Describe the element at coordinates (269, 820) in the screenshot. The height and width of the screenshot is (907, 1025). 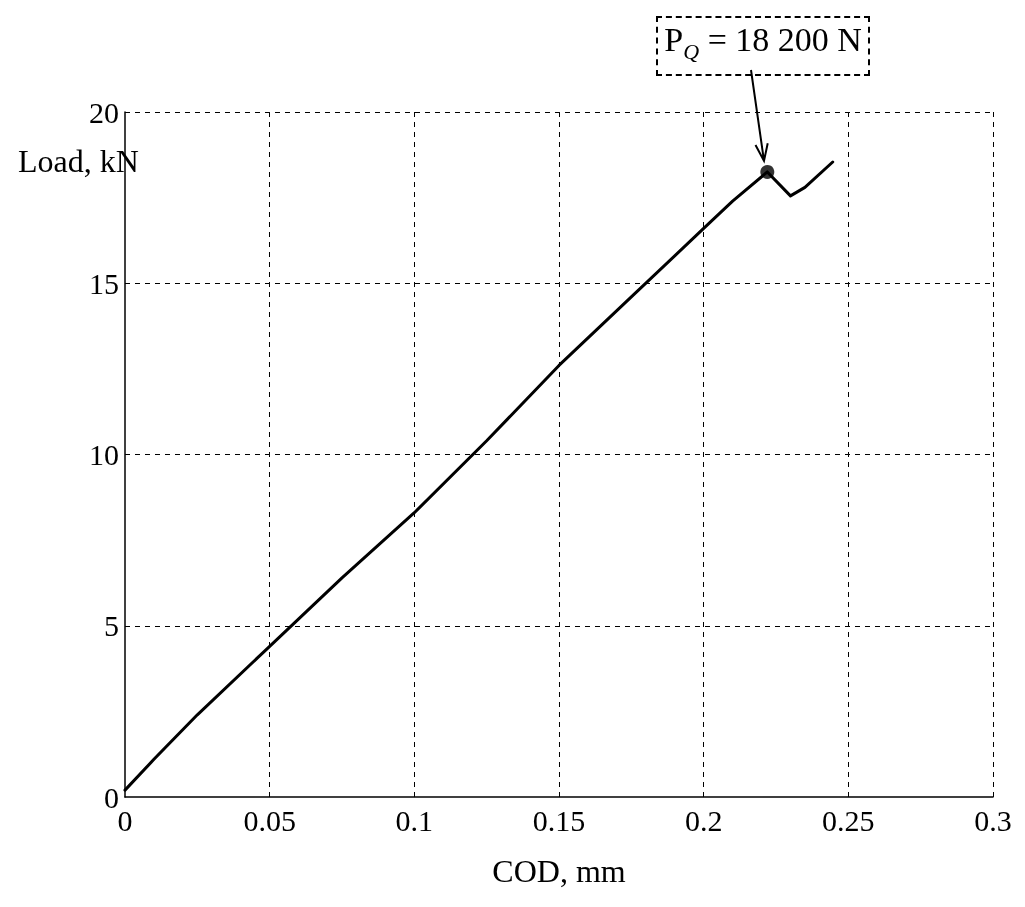
I see `x-tick-label: 0.05` at that location.